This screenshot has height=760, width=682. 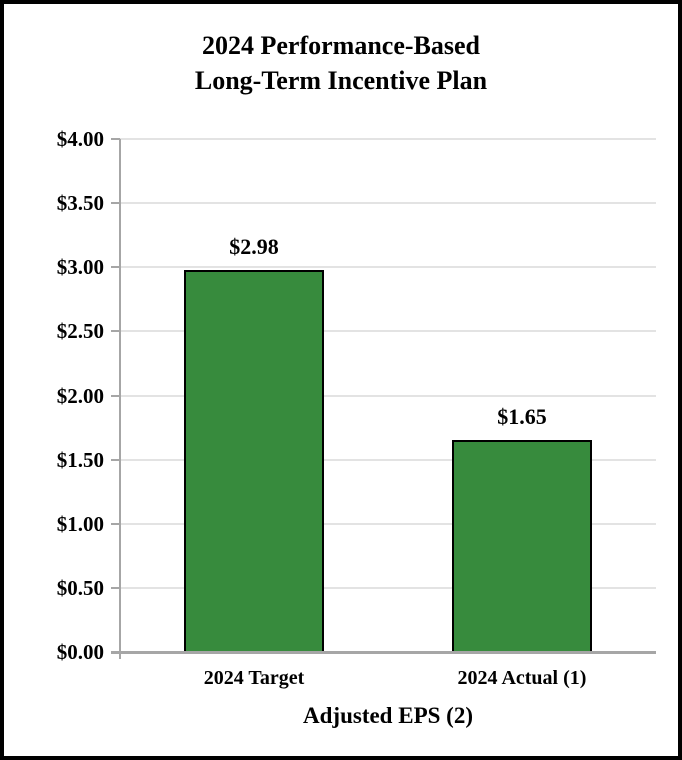 What do you see at coordinates (120, 399) in the screenshot?
I see `y-axis-line` at bounding box center [120, 399].